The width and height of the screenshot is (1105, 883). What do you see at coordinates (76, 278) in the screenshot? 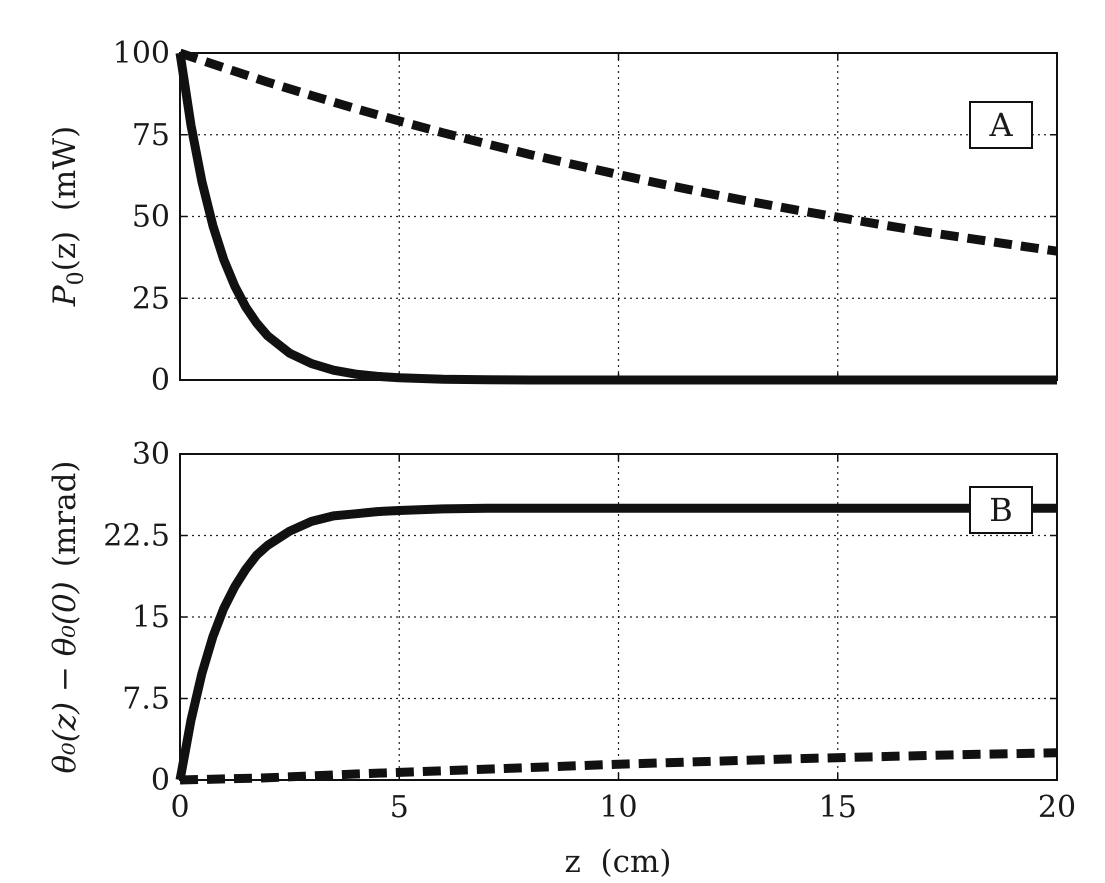
I see `y-label-a-sub: 0` at bounding box center [76, 278].